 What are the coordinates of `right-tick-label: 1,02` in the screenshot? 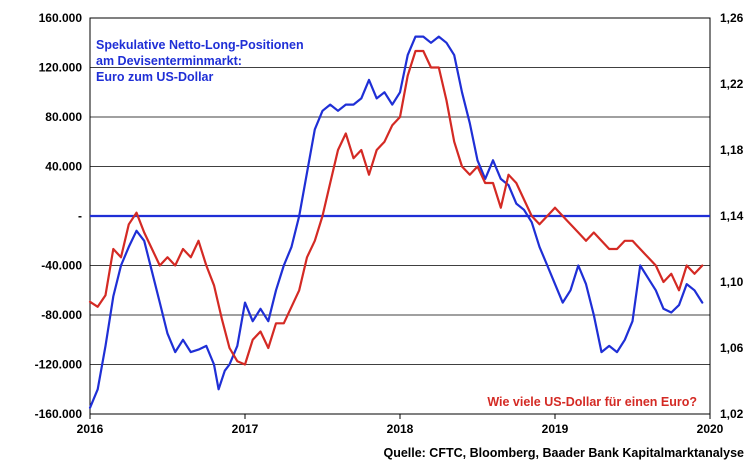 It's located at (732, 414).